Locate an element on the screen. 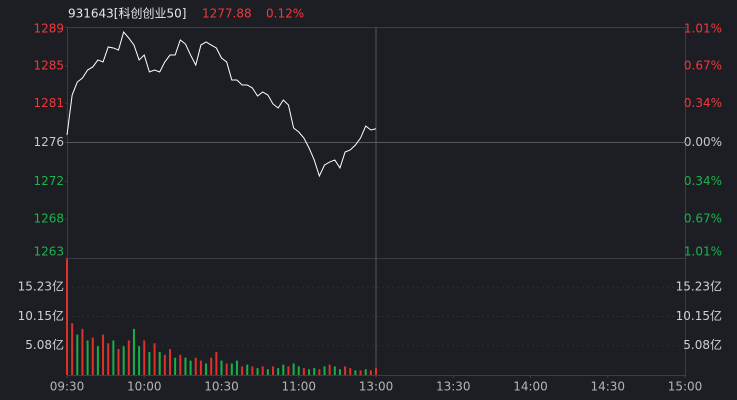  y-tick-label: 1285 is located at coordinates (48, 65).